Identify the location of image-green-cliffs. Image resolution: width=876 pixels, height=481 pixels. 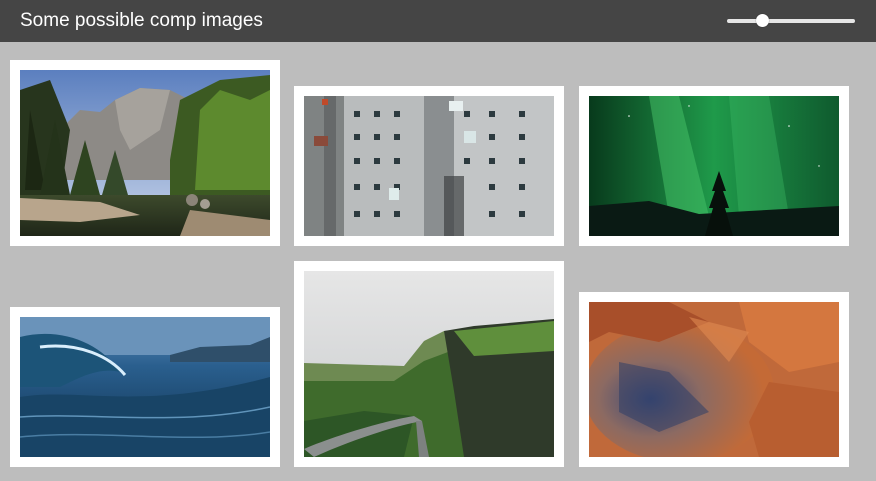
(429, 364).